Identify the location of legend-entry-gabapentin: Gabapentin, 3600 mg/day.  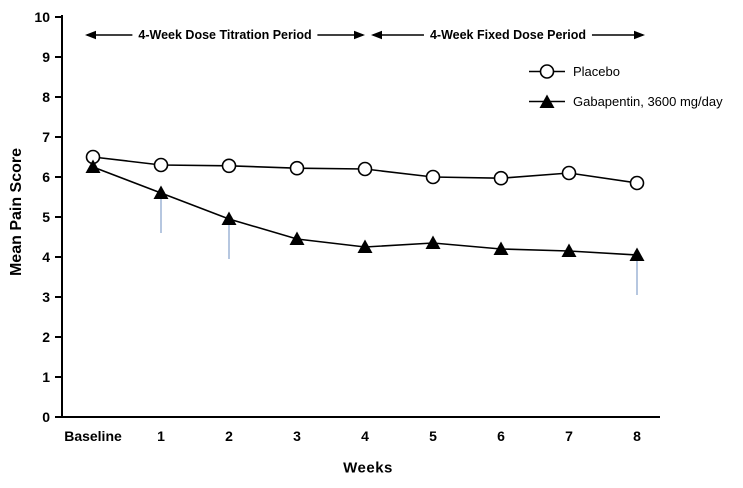
(625, 101).